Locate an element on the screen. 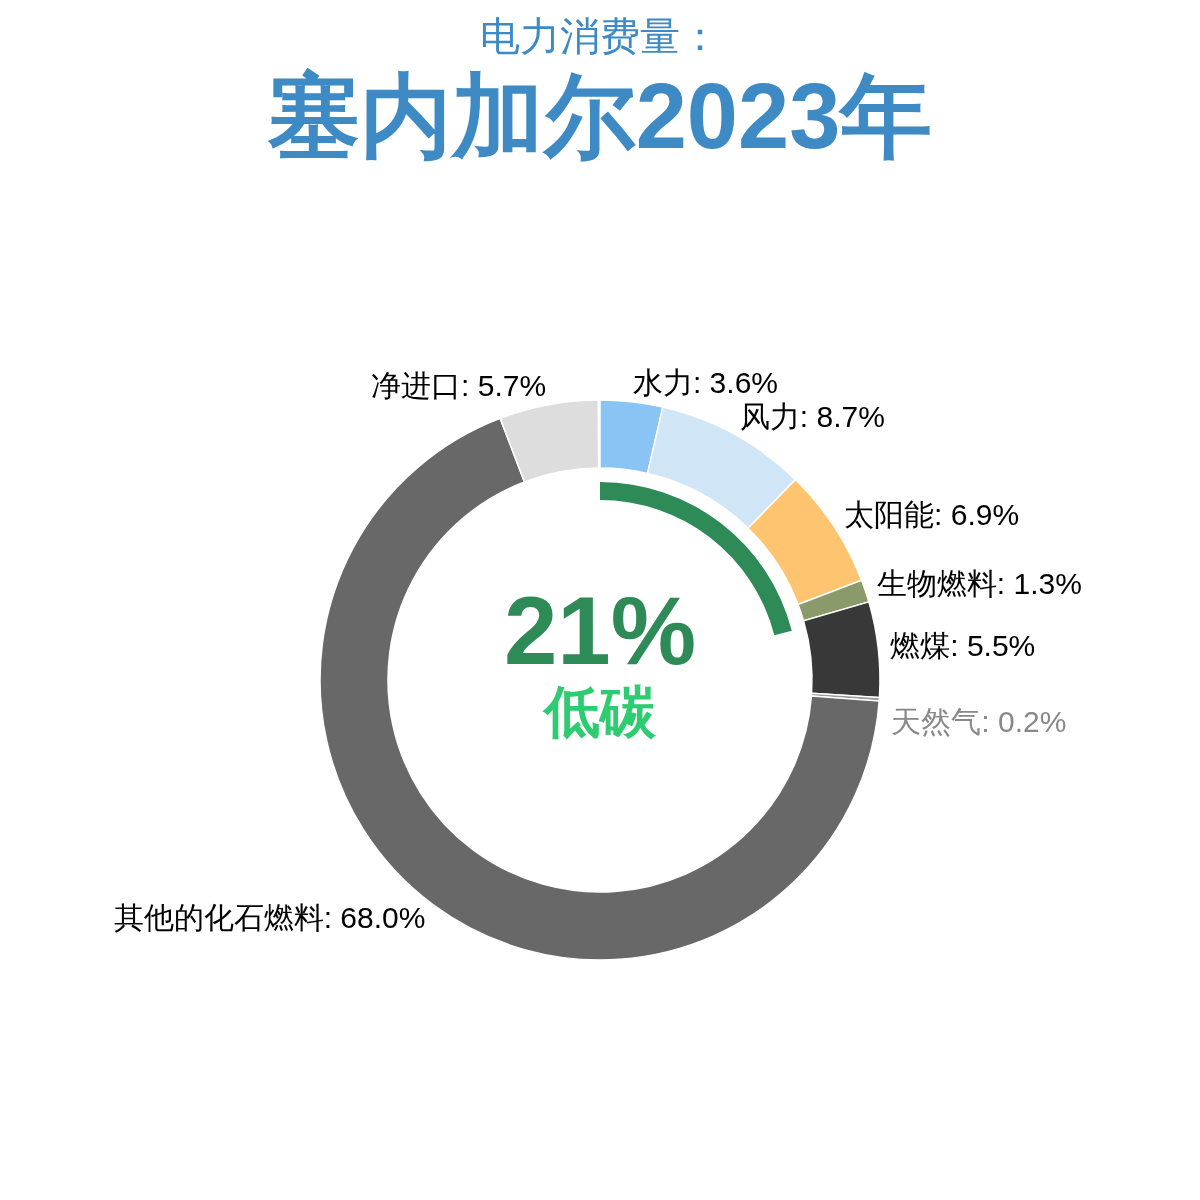 This screenshot has width=1200, height=1200. slice-label: 生物燃料: 1.3% is located at coordinates (979, 584).